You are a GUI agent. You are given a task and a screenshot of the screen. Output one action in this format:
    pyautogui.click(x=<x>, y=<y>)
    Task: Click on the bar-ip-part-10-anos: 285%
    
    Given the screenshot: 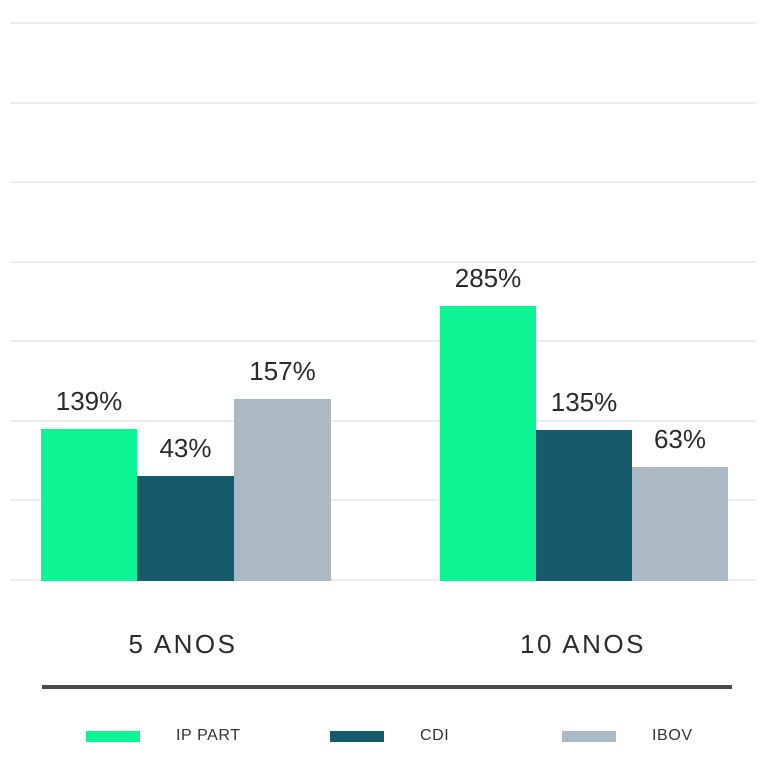 What is the action you would take?
    pyautogui.click(x=488, y=422)
    